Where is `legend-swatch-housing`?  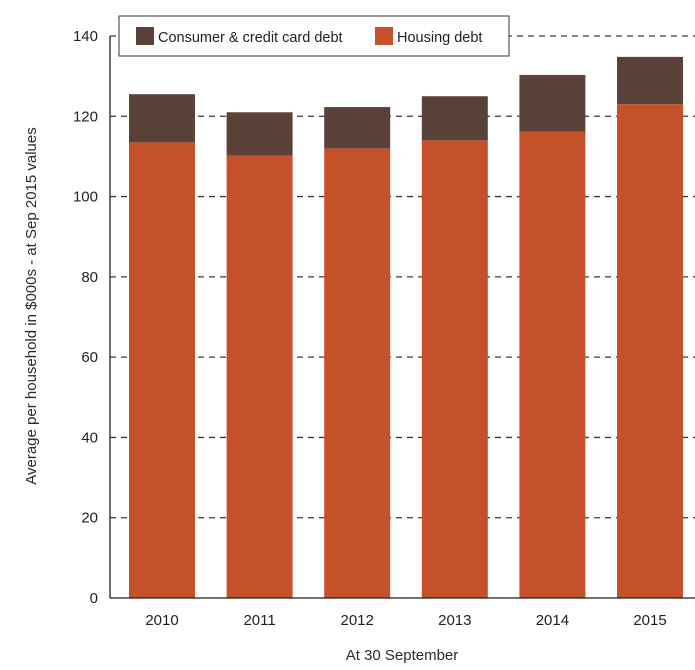 legend-swatch-housing is located at coordinates (384, 36).